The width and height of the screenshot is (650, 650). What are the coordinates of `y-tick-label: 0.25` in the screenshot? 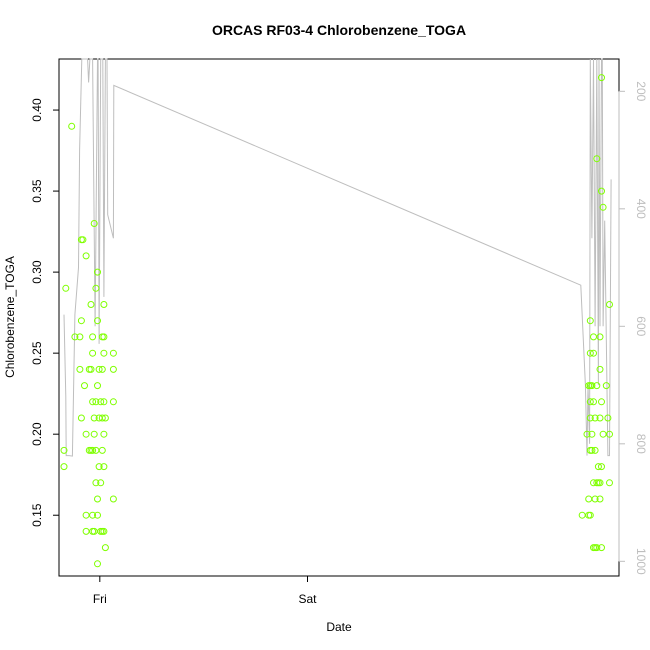 It's located at (37, 353).